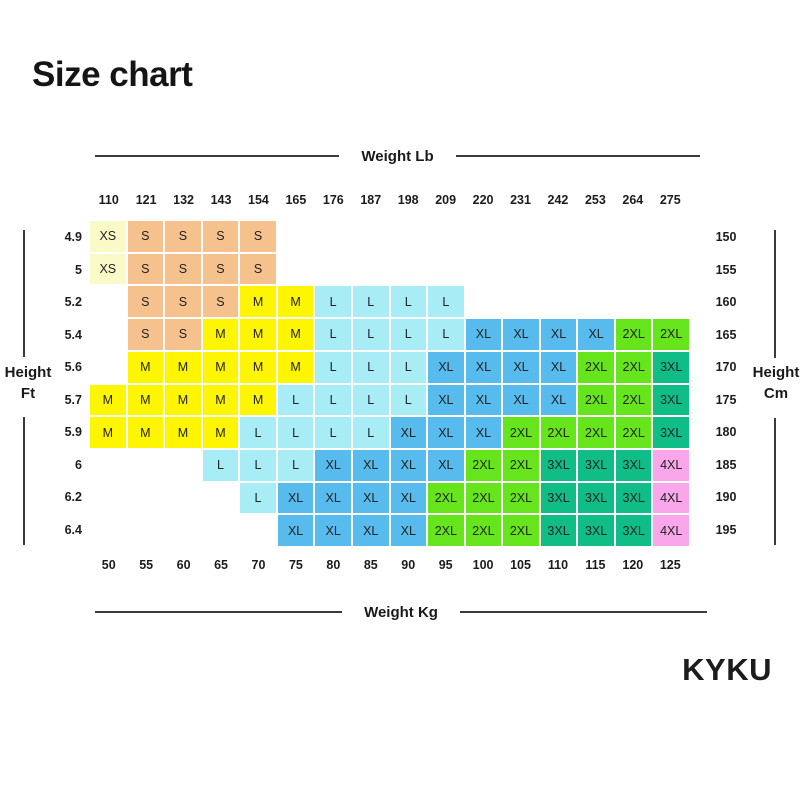 This screenshot has height=800, width=800. Describe the element at coordinates (633, 565) in the screenshot. I see `weight-kg-tick: 120` at that location.